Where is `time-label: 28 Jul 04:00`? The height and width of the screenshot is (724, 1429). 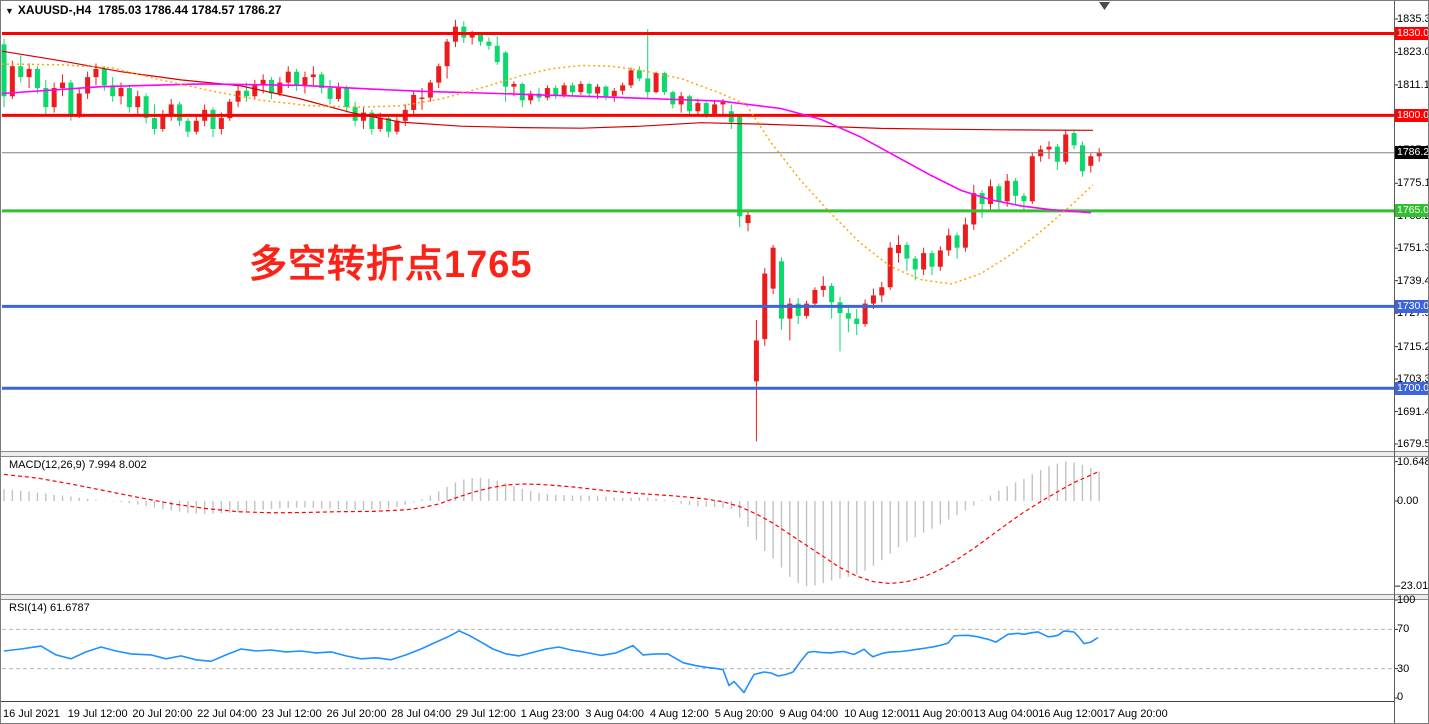 time-label: 28 Jul 04:00 is located at coordinates (421, 714).